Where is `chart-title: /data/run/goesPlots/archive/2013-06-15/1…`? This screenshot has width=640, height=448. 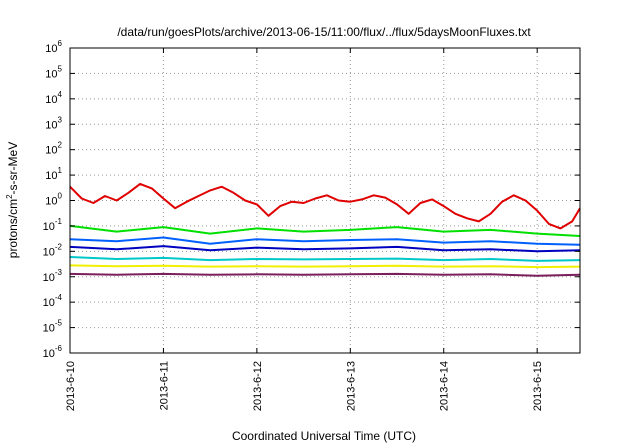 chart-title: /data/run/goesPlots/archive/2013-06-15/1… is located at coordinates (324, 32).